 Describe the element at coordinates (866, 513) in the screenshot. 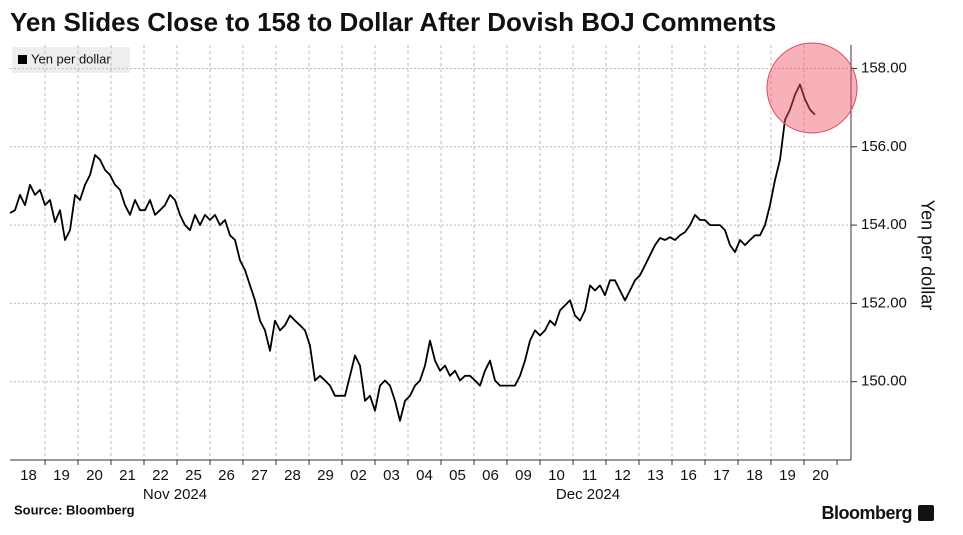

I see `brand: Bloomberg` at that location.